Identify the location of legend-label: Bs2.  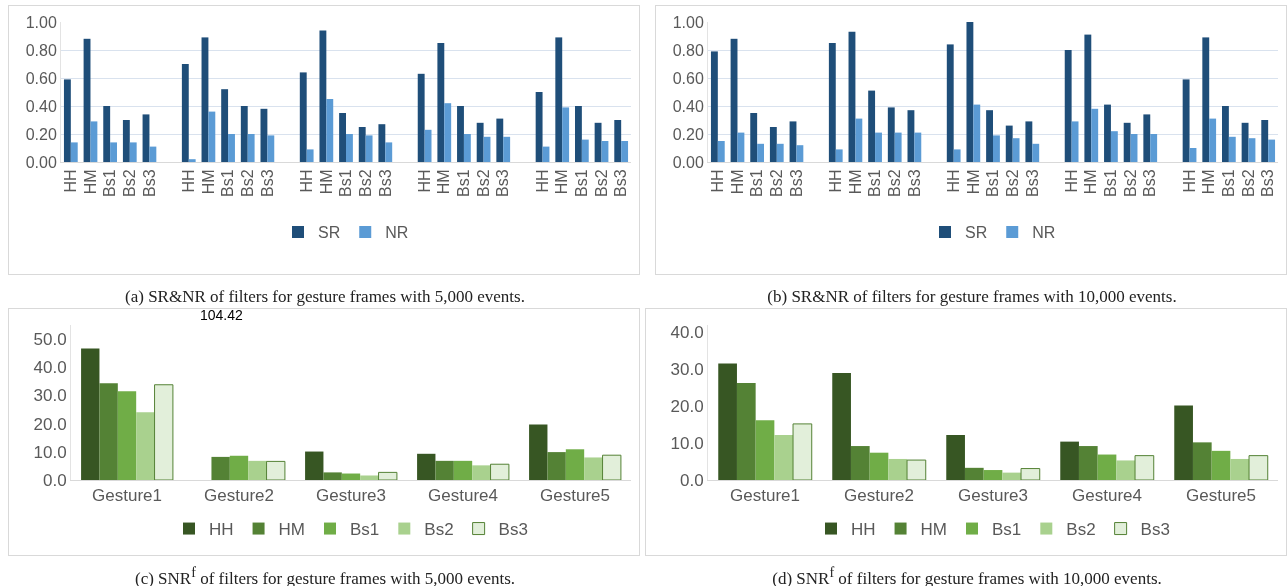
(1081, 530).